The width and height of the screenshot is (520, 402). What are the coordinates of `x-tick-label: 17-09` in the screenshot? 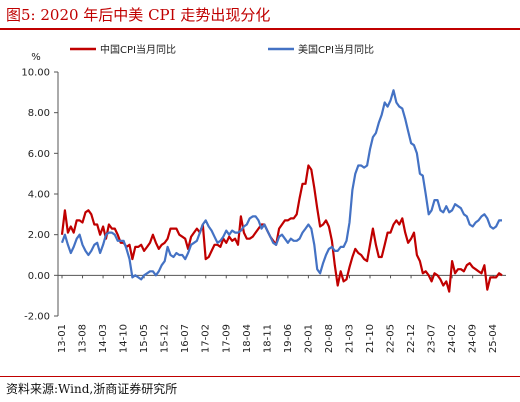 It's located at (226, 338).